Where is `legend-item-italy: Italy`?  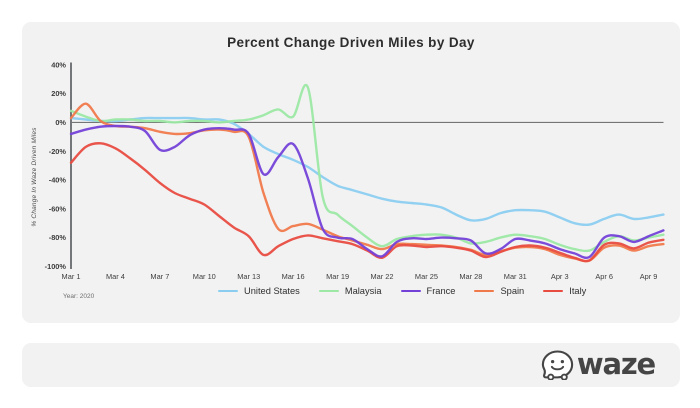
legend-item-italy: Italy is located at coordinates (564, 291).